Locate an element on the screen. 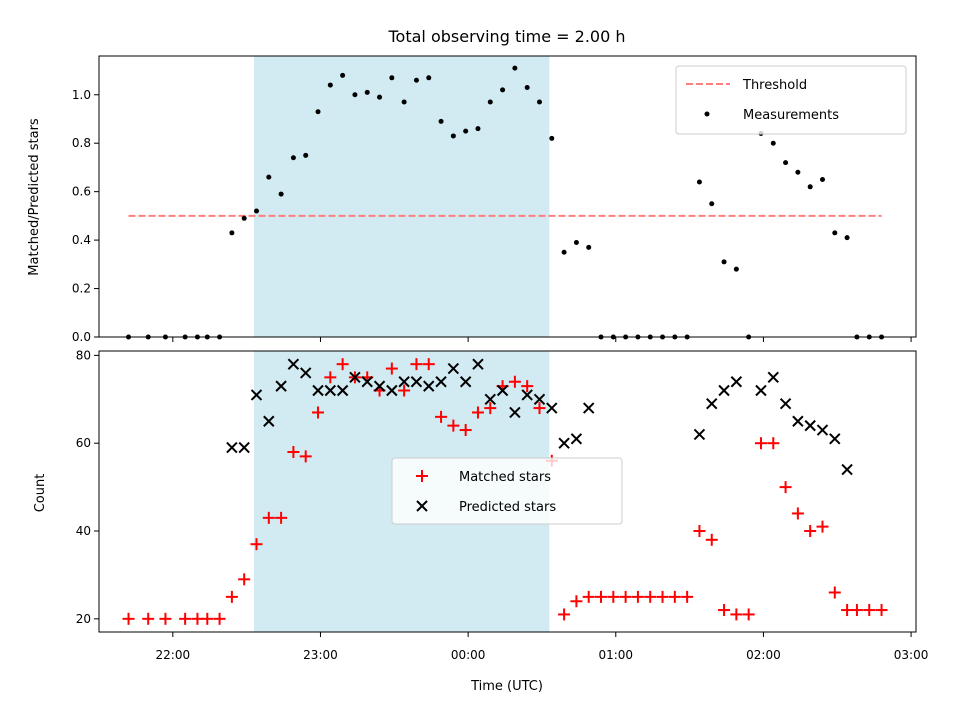 This screenshot has width=960, height=724. x-tick-label: 01:00 is located at coordinates (615, 655).